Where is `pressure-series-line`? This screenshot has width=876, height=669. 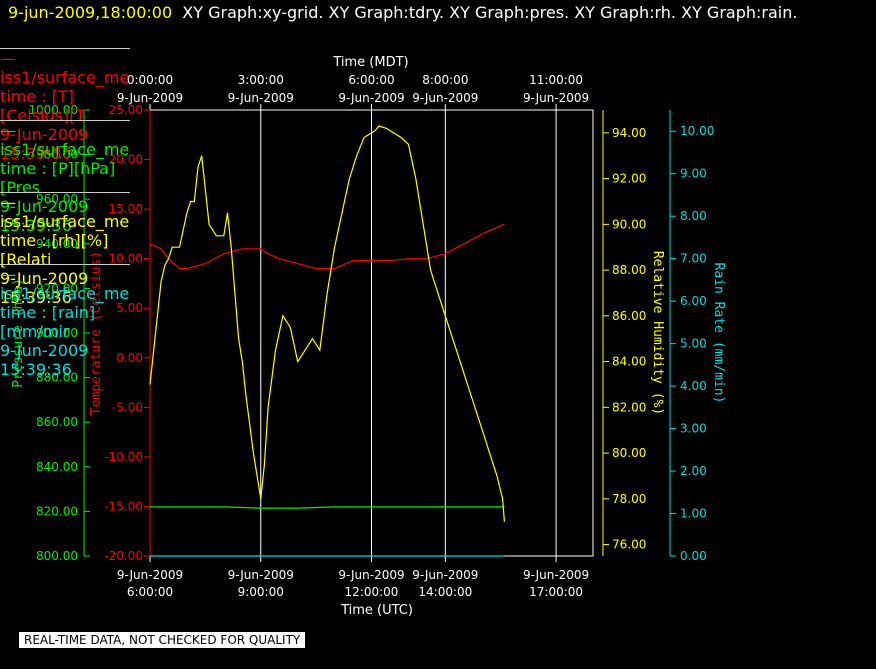 pressure-series-line is located at coordinates (327, 507).